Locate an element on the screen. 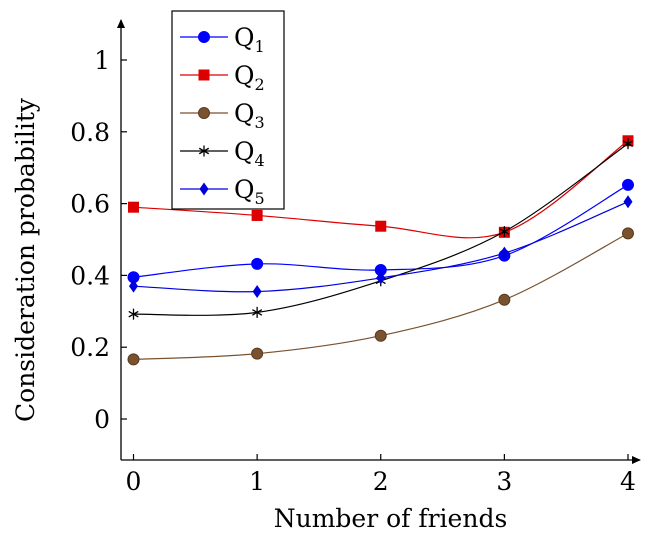 This screenshot has width=645, height=533. x-tick-label: 1 is located at coordinates (257, 481).